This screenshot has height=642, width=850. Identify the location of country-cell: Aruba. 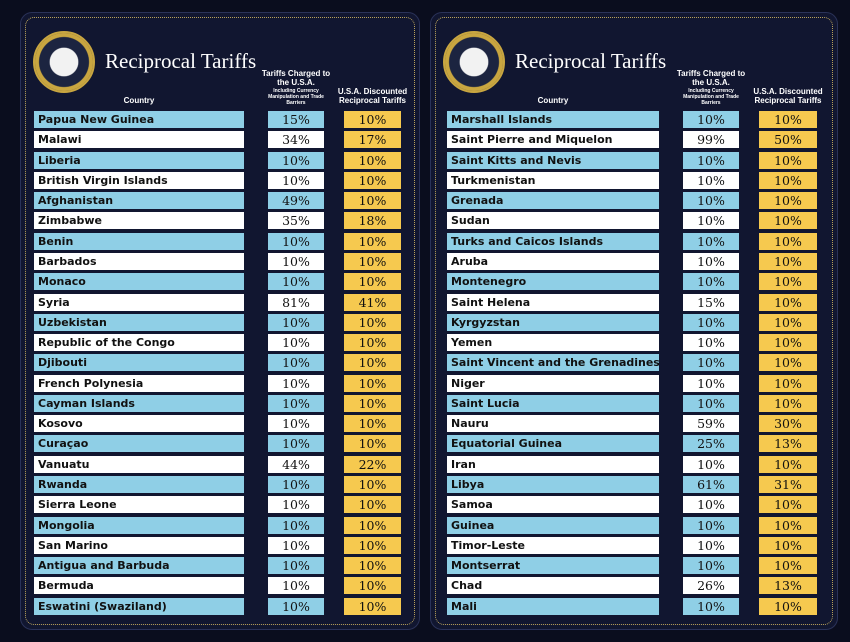
(553, 261).